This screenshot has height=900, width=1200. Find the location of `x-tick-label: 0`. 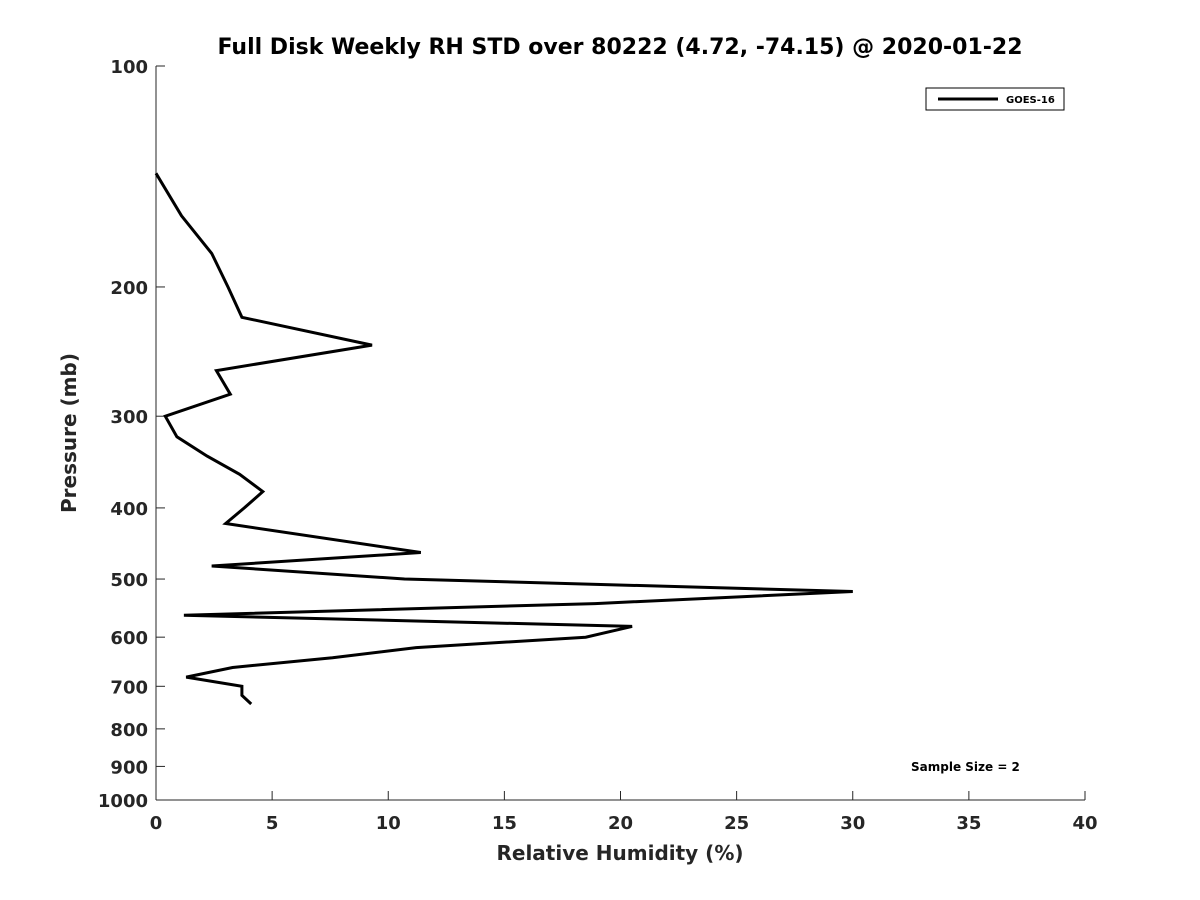

x-tick-label: 0 is located at coordinates (156, 823).